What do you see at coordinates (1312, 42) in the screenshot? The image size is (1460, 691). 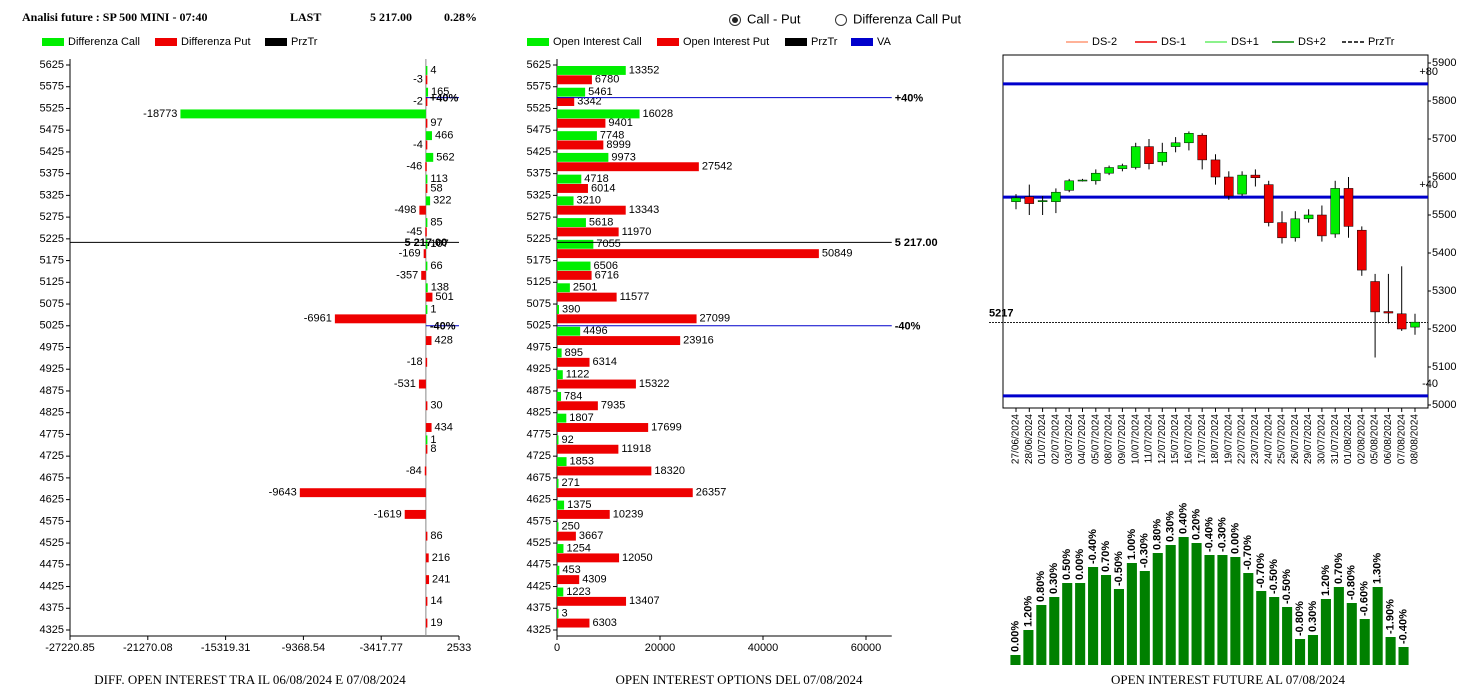 I see `legend-label: DS+2` at bounding box center [1312, 42].